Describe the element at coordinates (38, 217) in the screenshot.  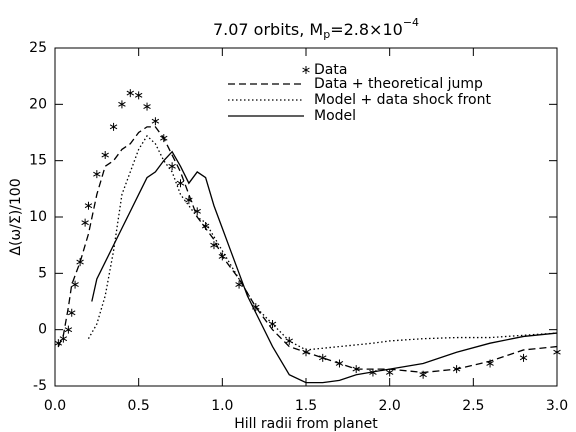
I see `y-tick-label: 10` at that location.